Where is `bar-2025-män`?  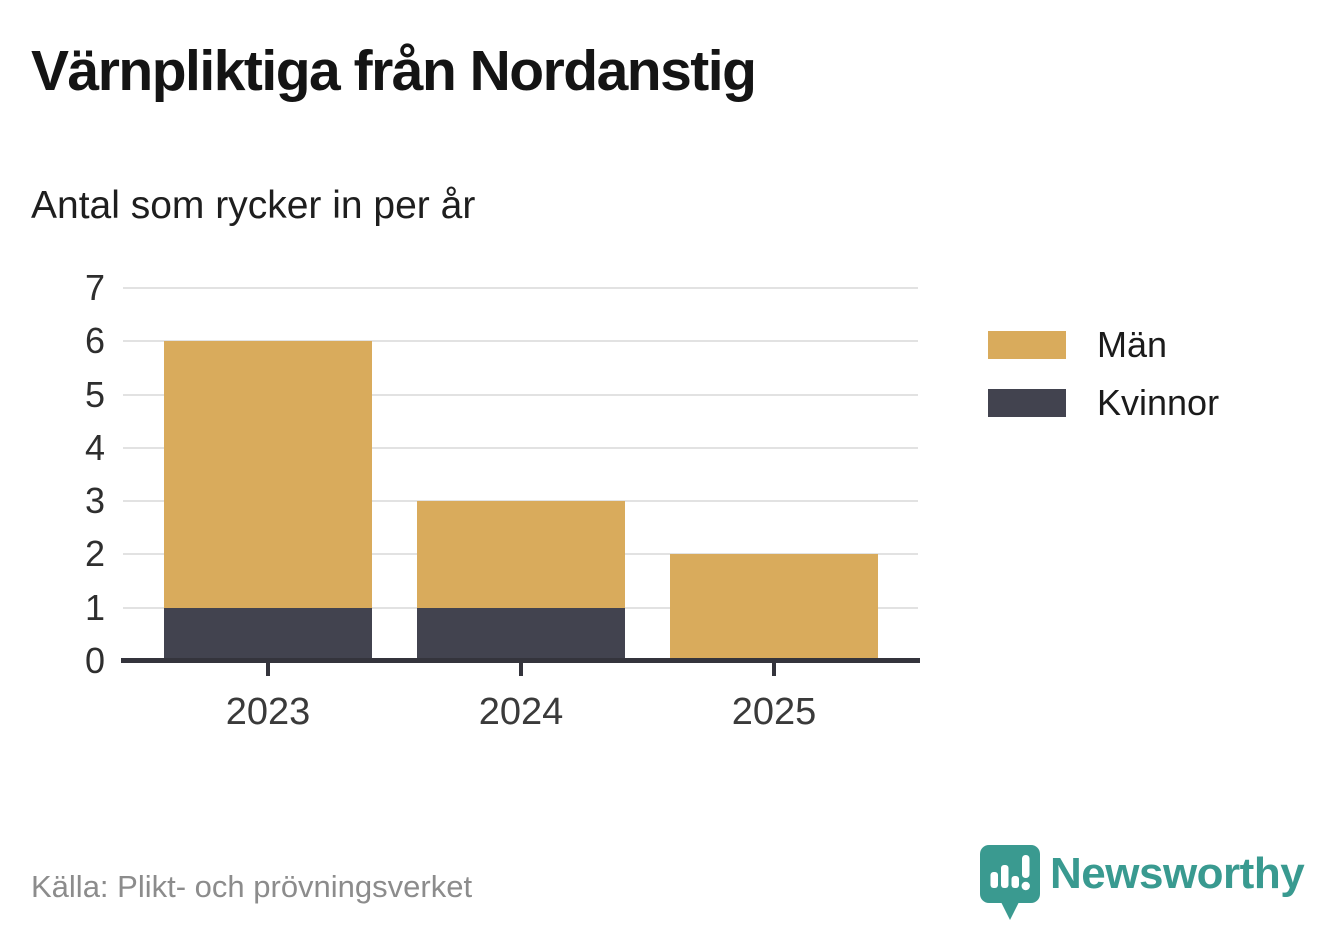 bar-2025-män is located at coordinates (774, 607).